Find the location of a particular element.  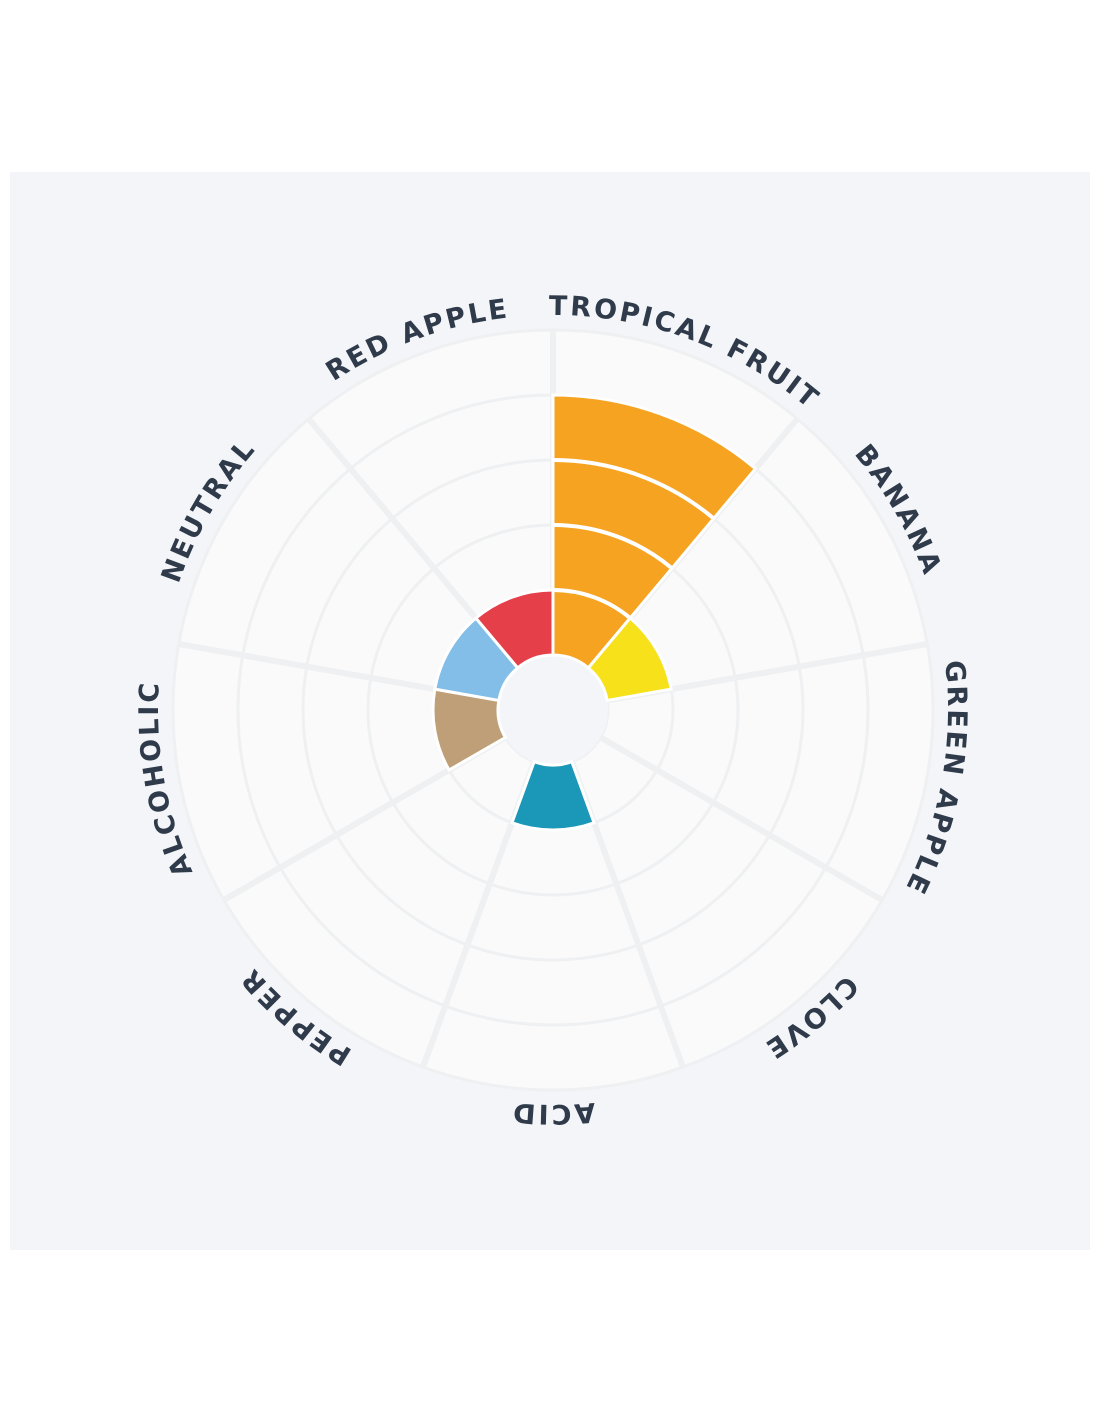

category-label: ACID is located at coordinates (553, 1112).